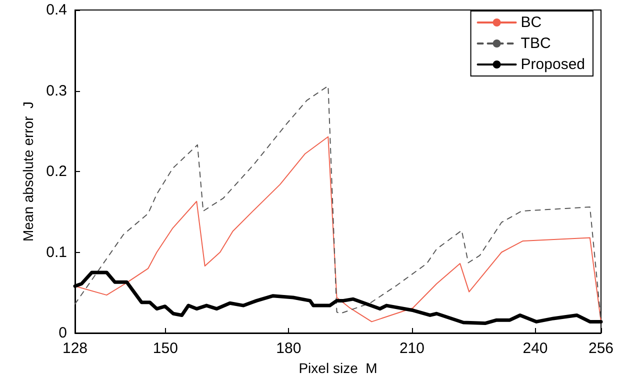  Describe the element at coordinates (338, 368) in the screenshot. I see `x-axis-title: Pixel size M` at that location.